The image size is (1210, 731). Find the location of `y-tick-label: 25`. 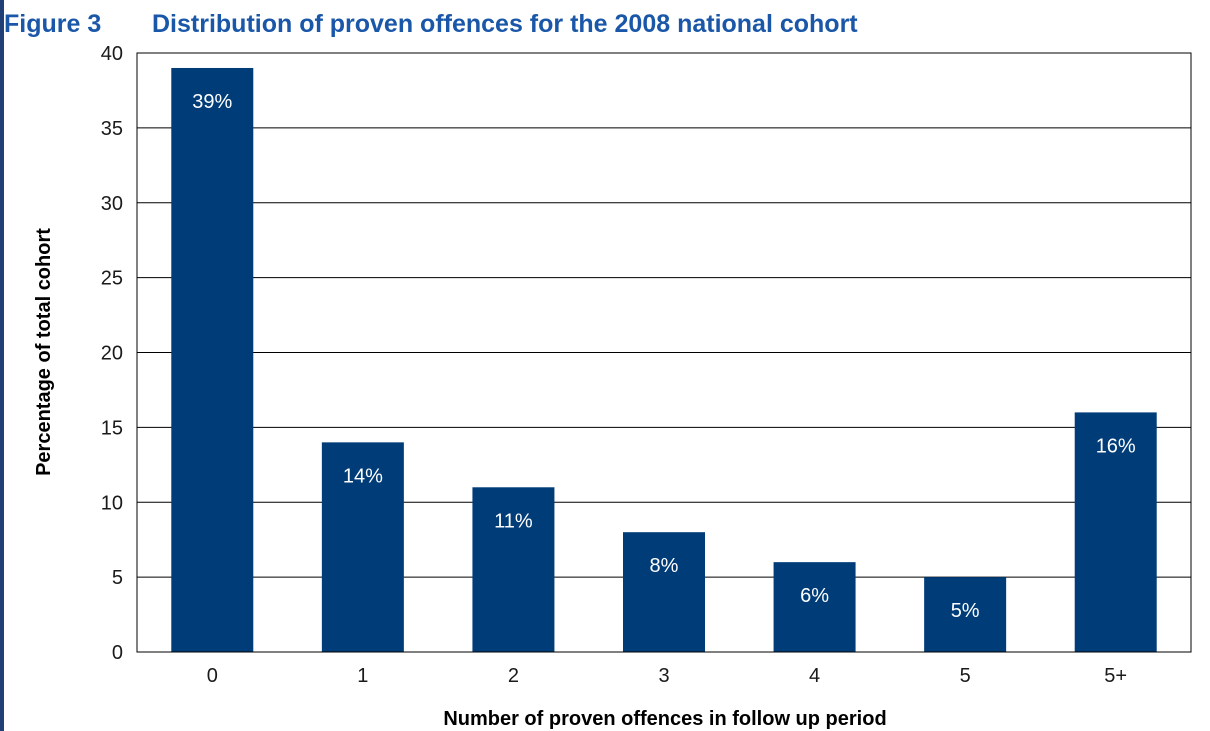

y-tick-label: 25 is located at coordinates (112, 279).